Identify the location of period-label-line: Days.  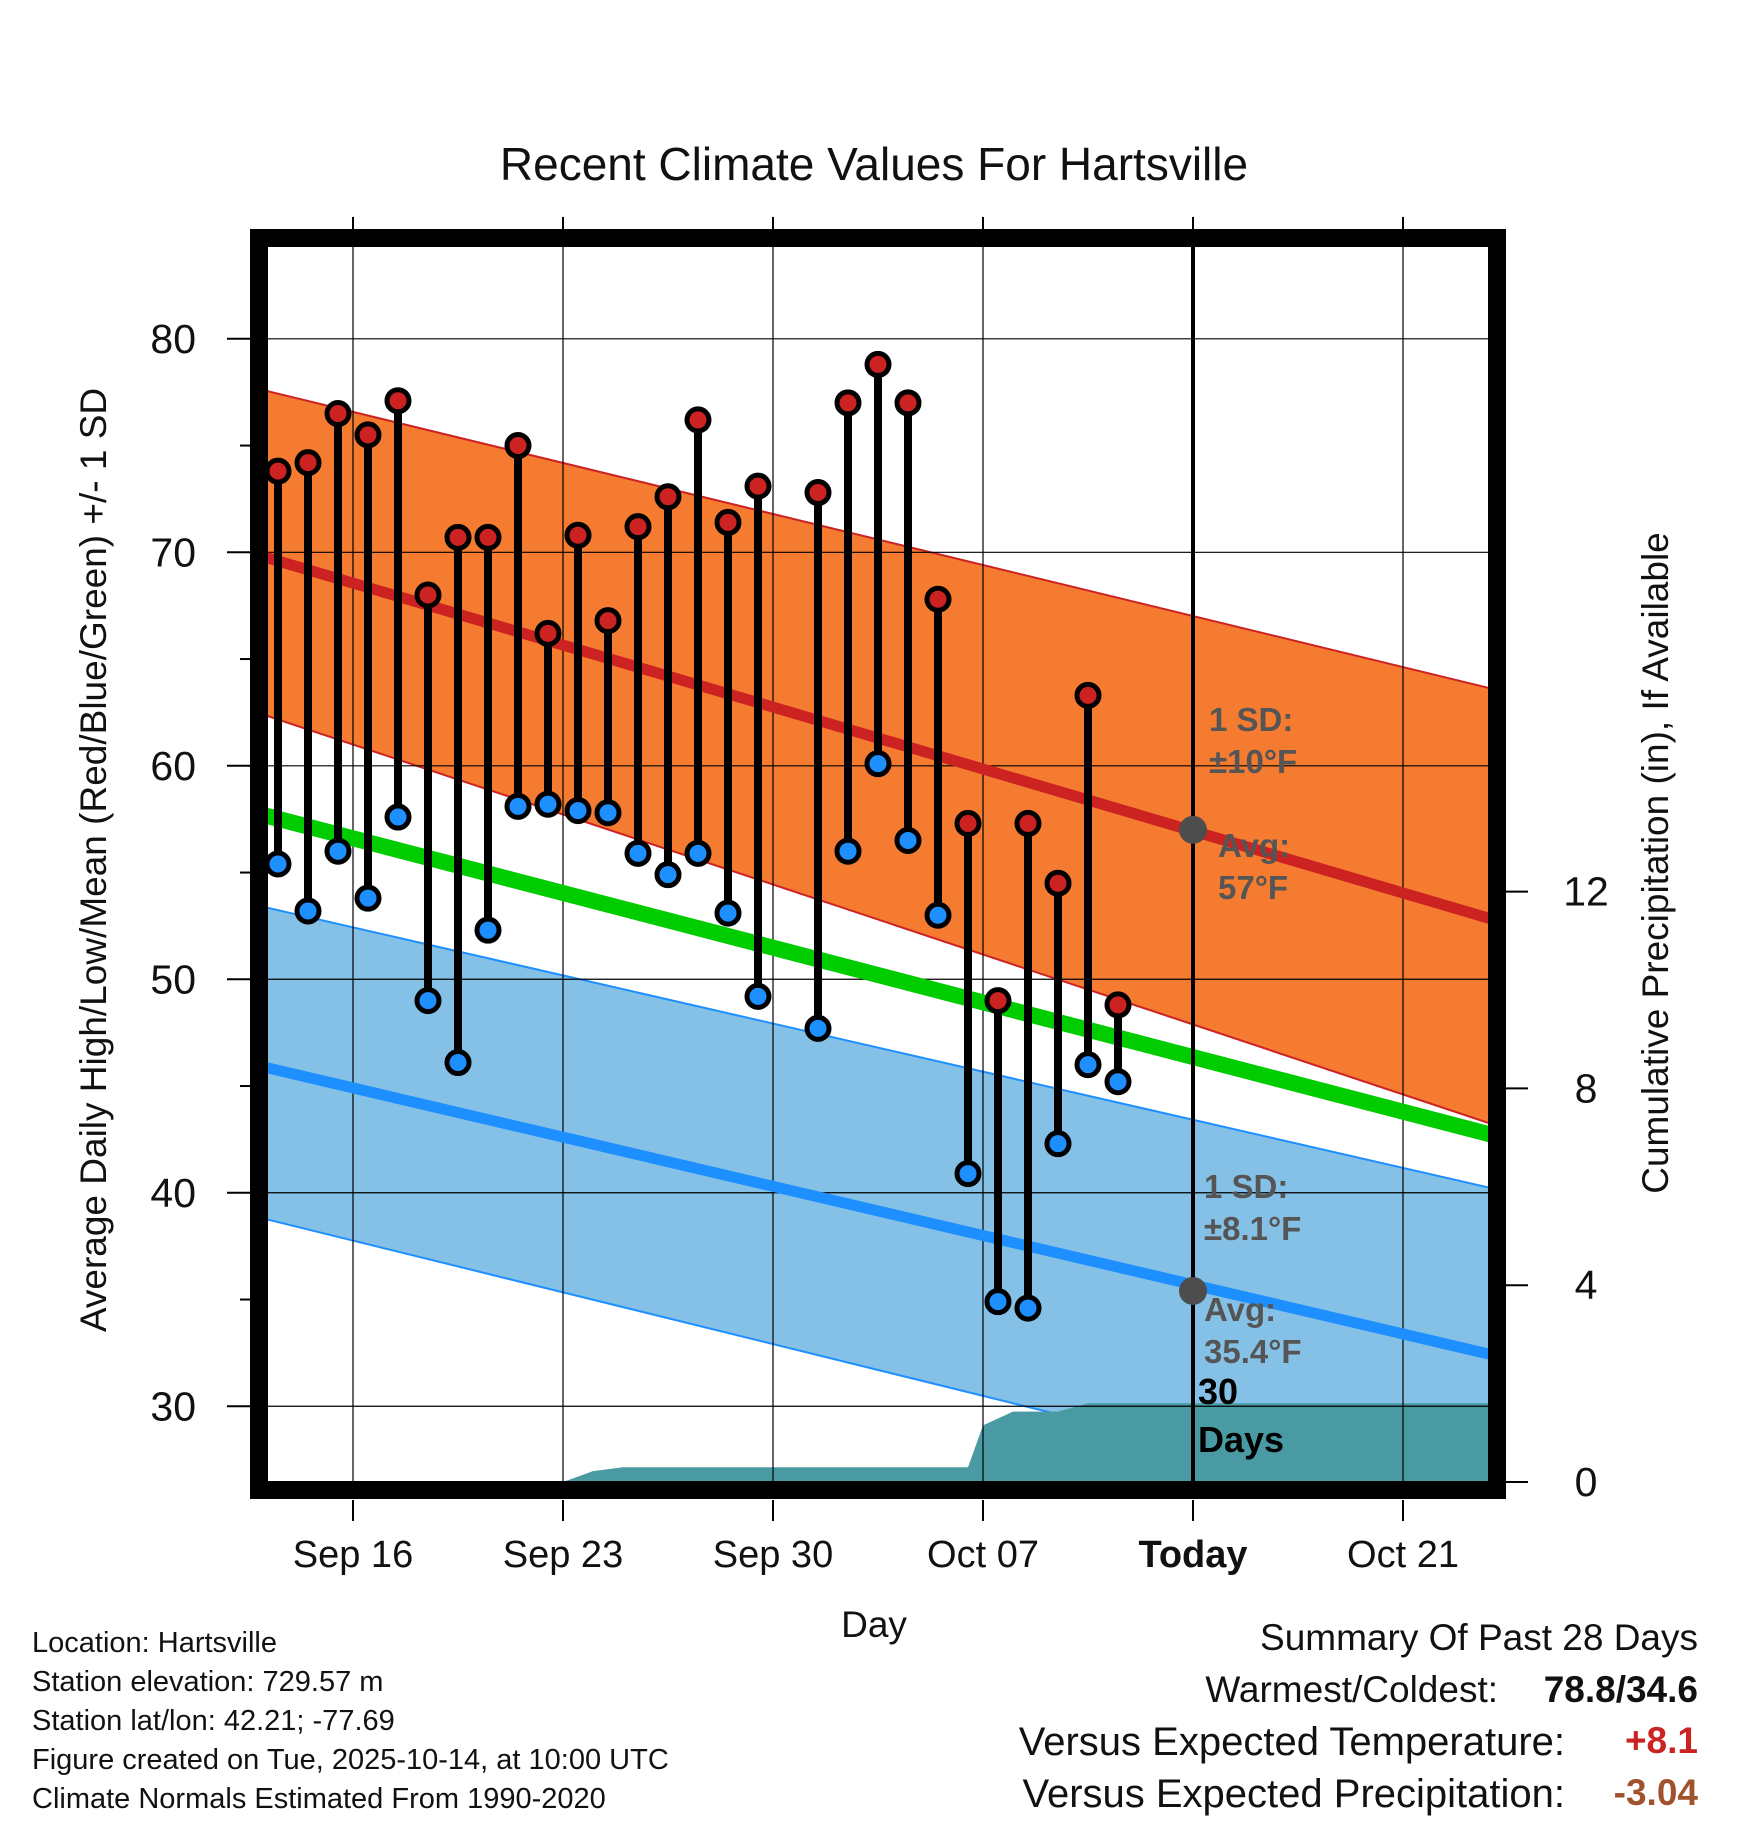
(1241, 1439).